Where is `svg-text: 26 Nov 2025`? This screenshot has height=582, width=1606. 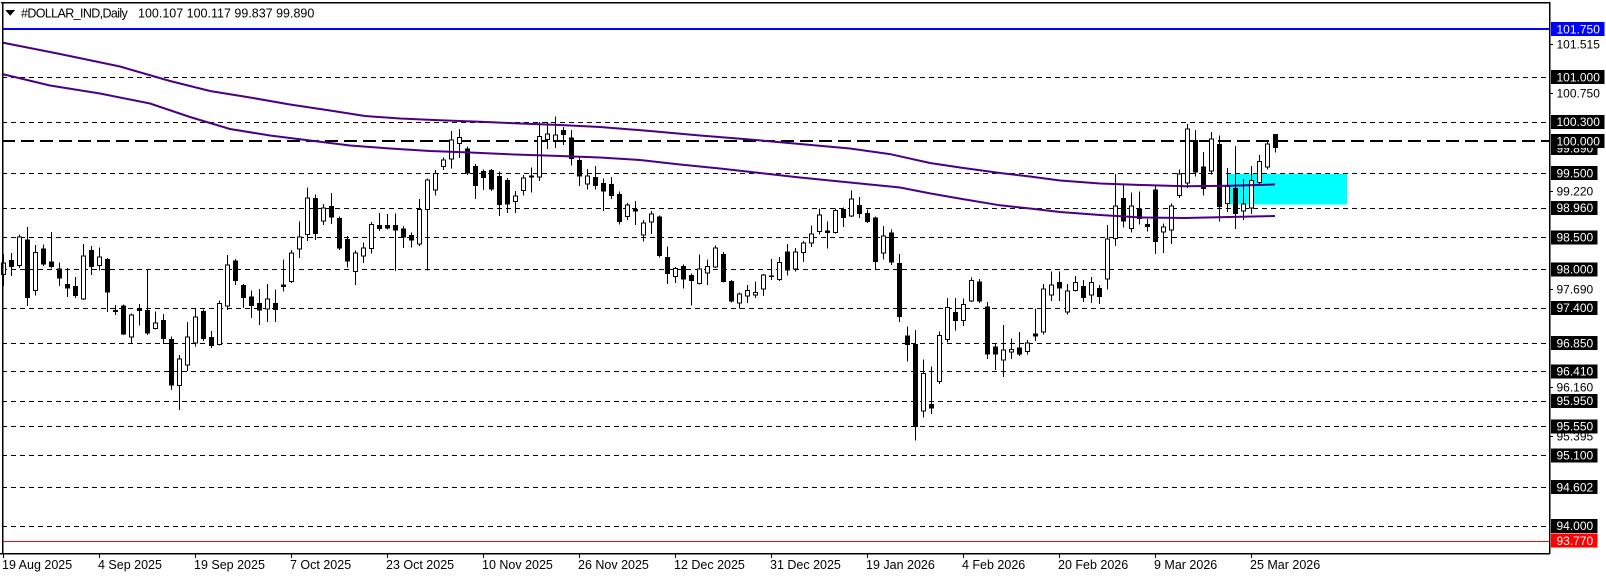 svg-text: 26 Nov 2025 is located at coordinates (613, 565).